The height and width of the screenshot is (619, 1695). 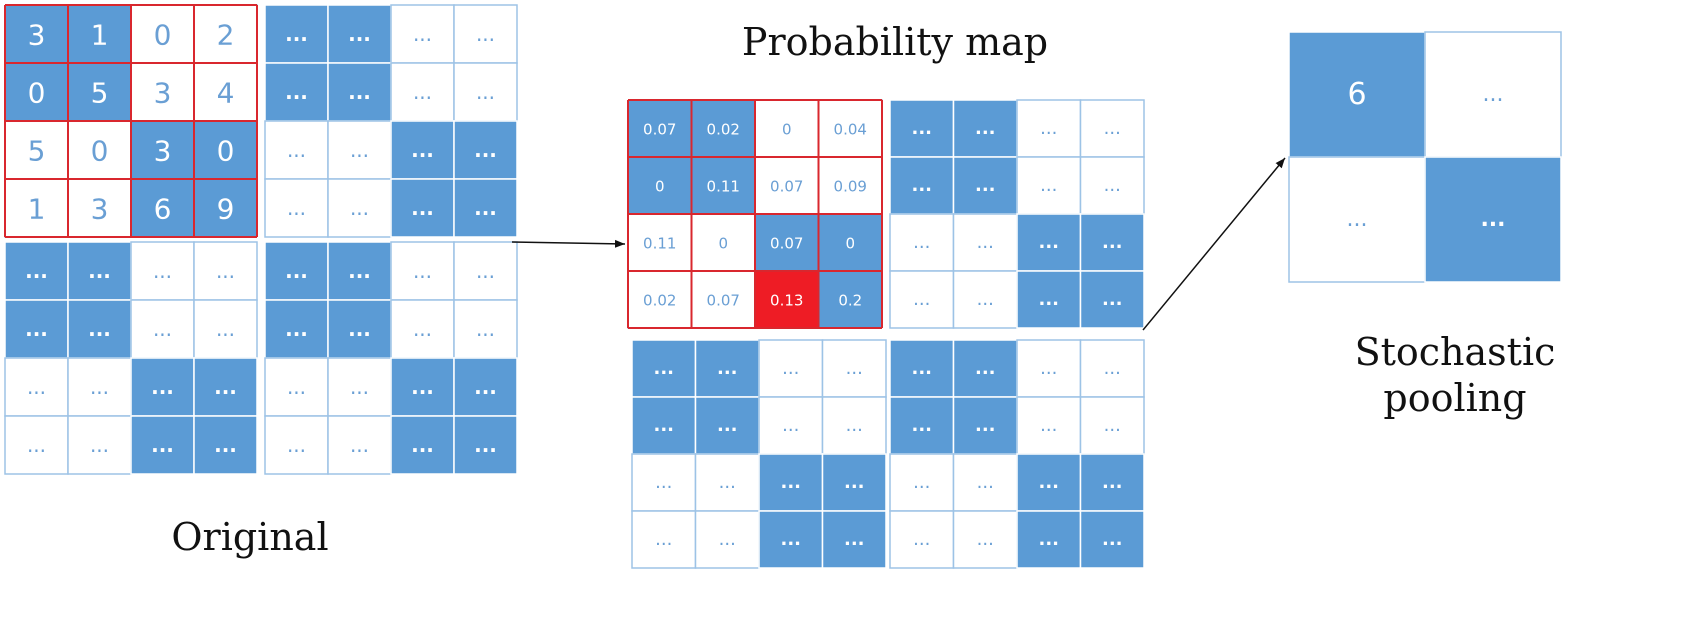 I want to click on cell-value: 0.11, so click(x=723, y=187).